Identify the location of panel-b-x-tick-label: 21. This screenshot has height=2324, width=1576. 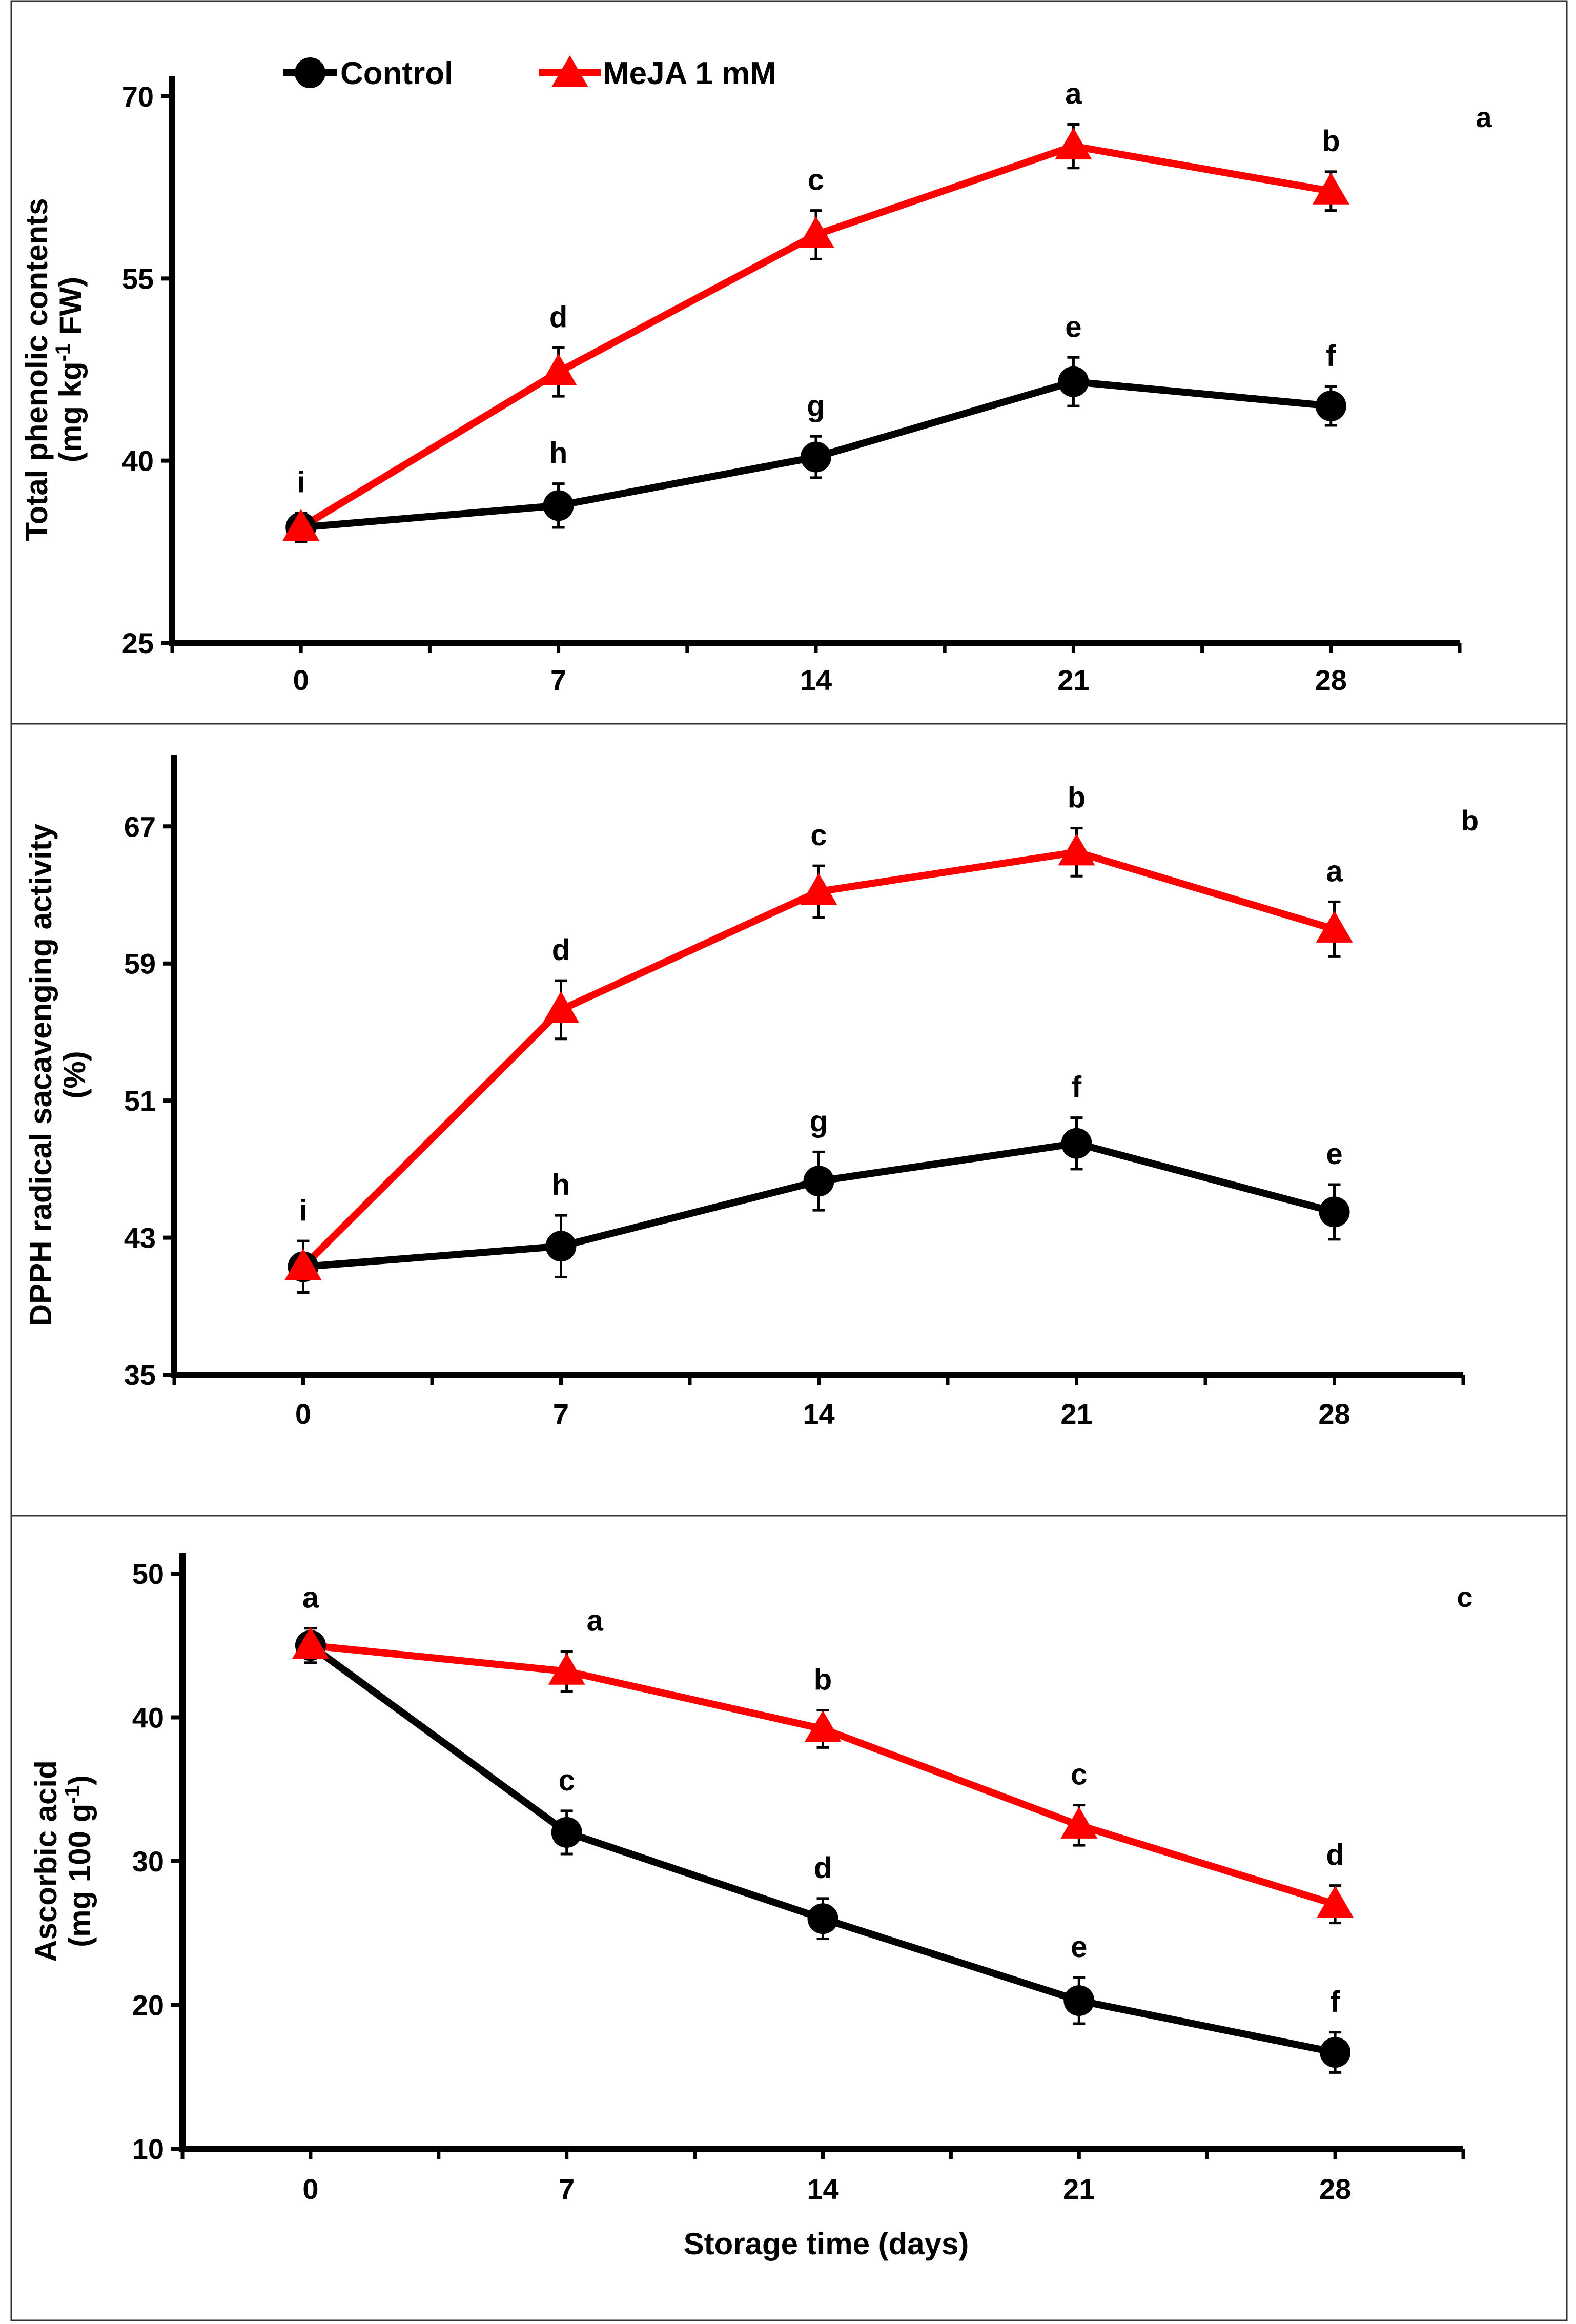
(1076, 1414).